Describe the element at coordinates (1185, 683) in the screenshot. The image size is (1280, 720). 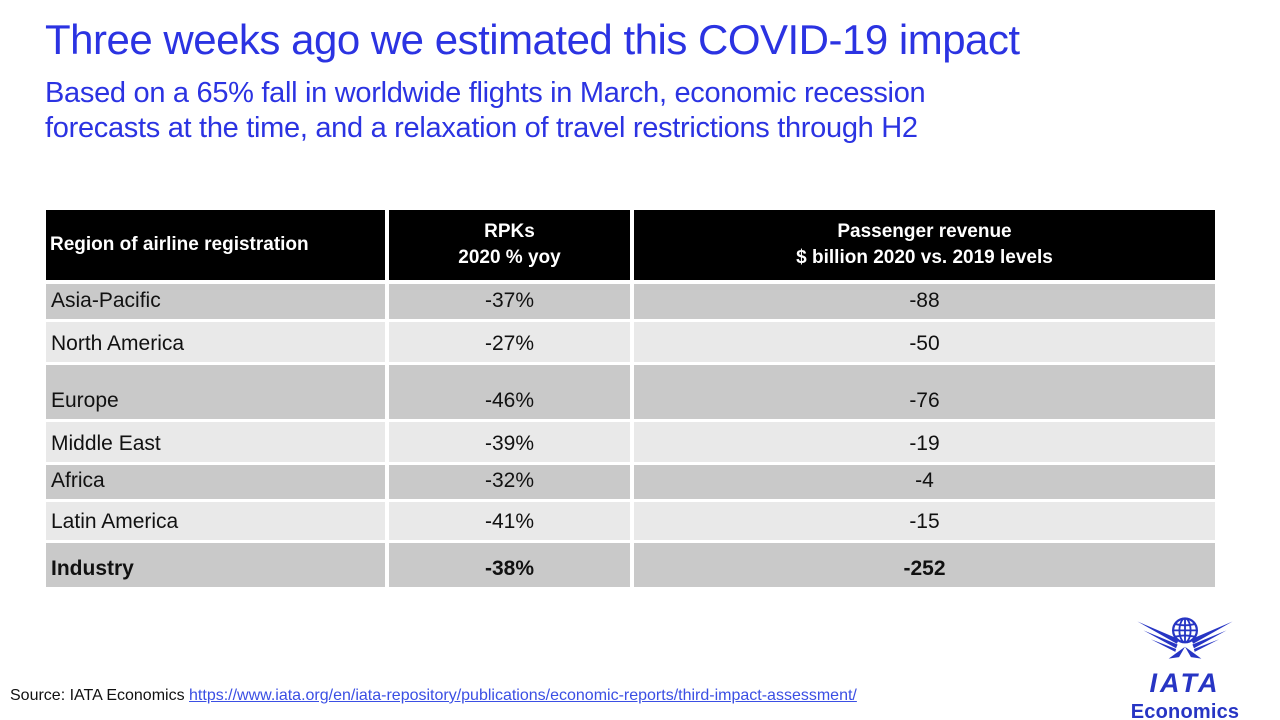
I see `iata-wordmark: IATA` at that location.